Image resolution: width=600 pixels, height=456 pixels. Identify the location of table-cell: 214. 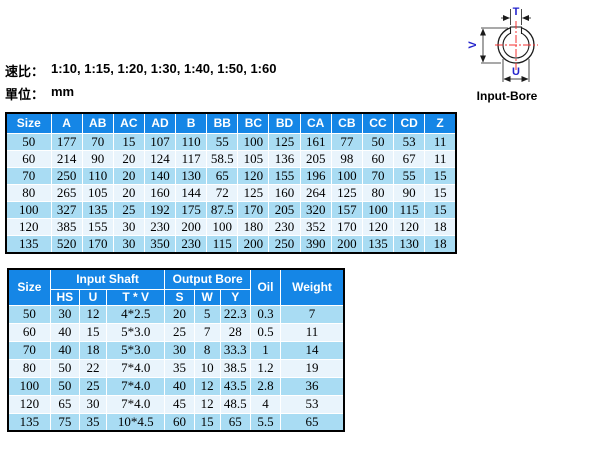
(66, 158).